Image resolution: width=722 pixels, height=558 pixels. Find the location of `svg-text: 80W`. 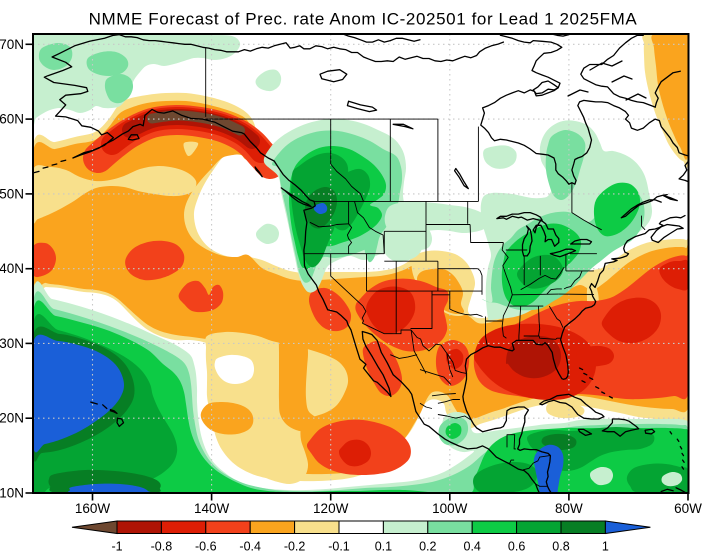

svg-text: 80W is located at coordinates (569, 508).